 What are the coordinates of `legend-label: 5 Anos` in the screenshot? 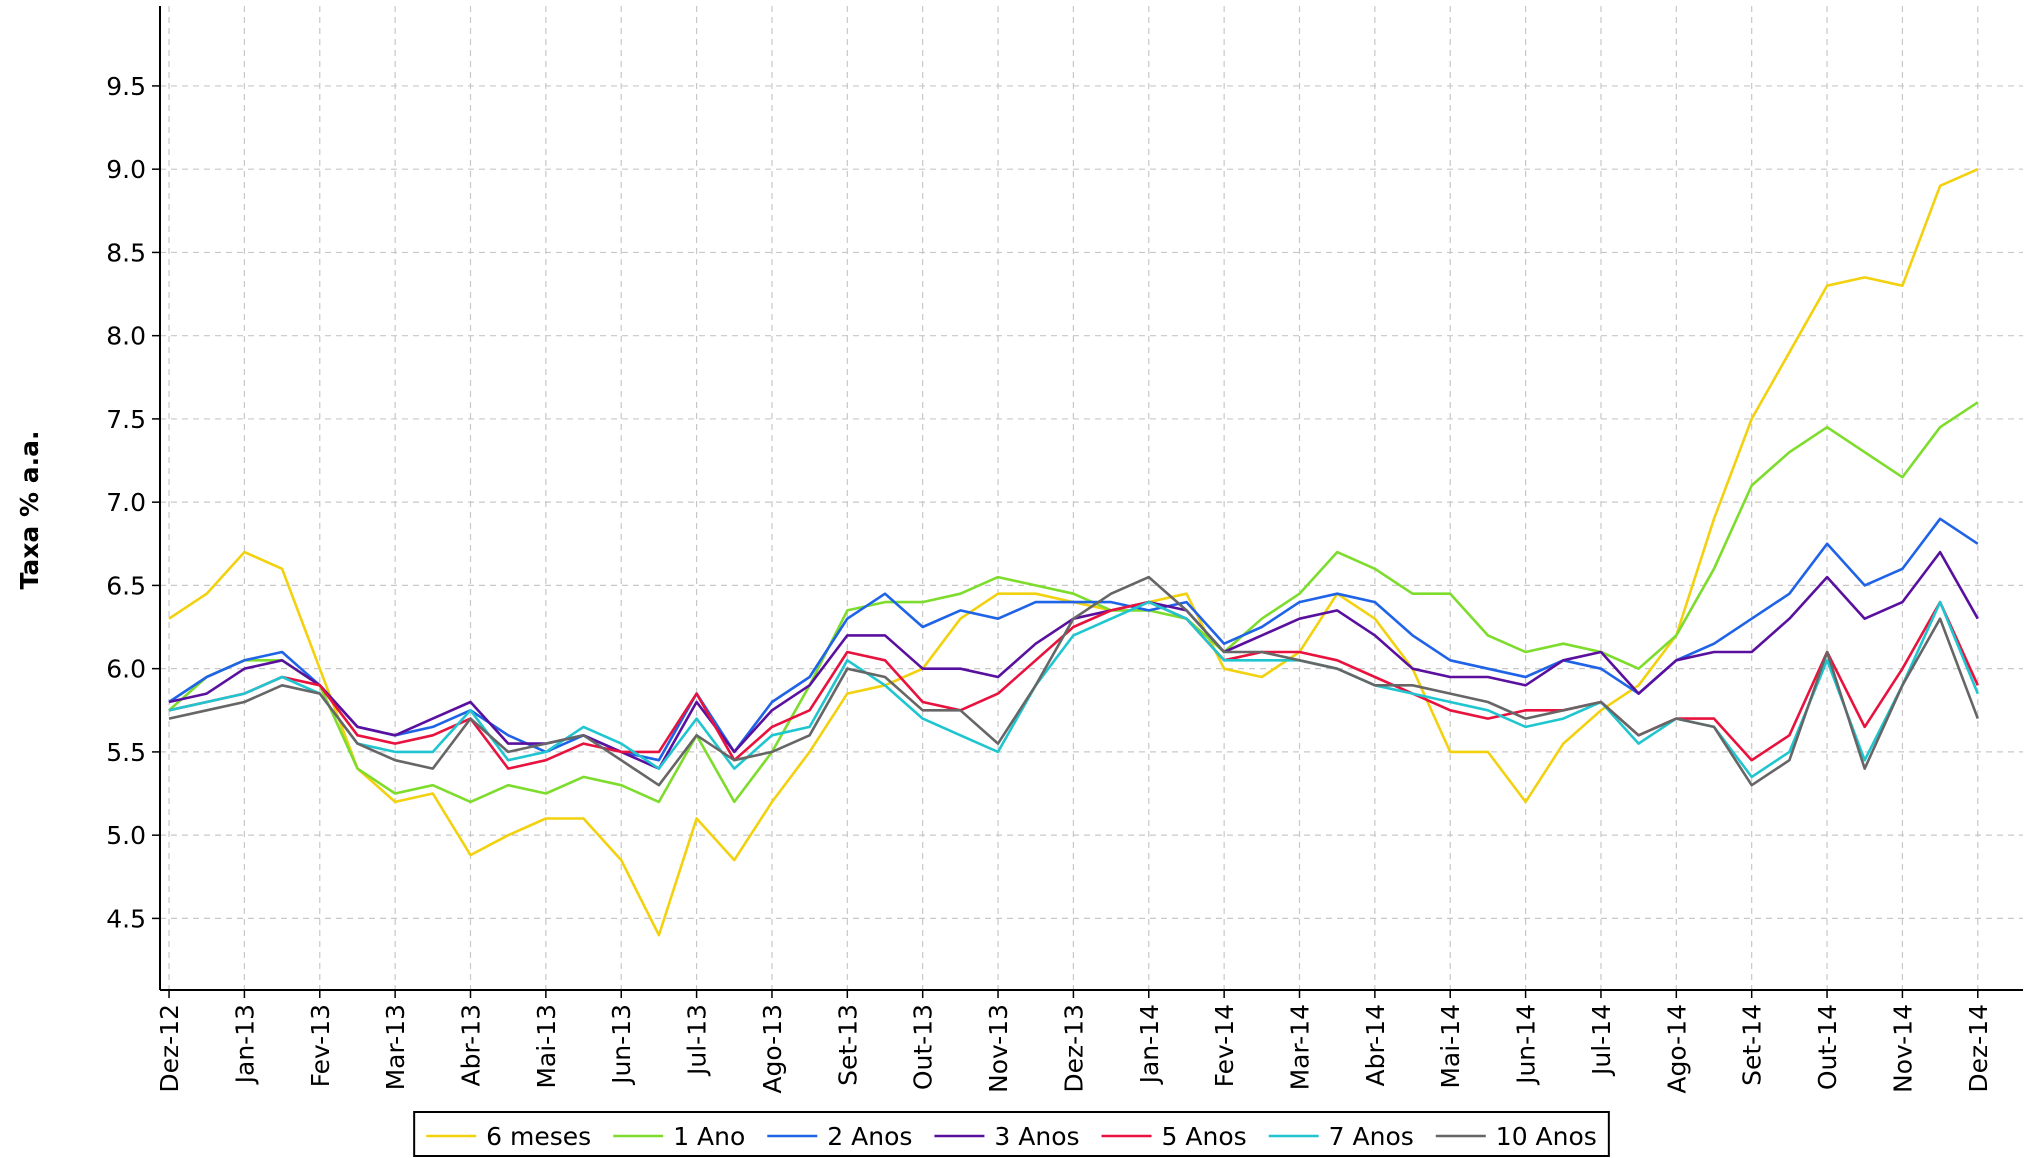 It's located at (1204, 1136).